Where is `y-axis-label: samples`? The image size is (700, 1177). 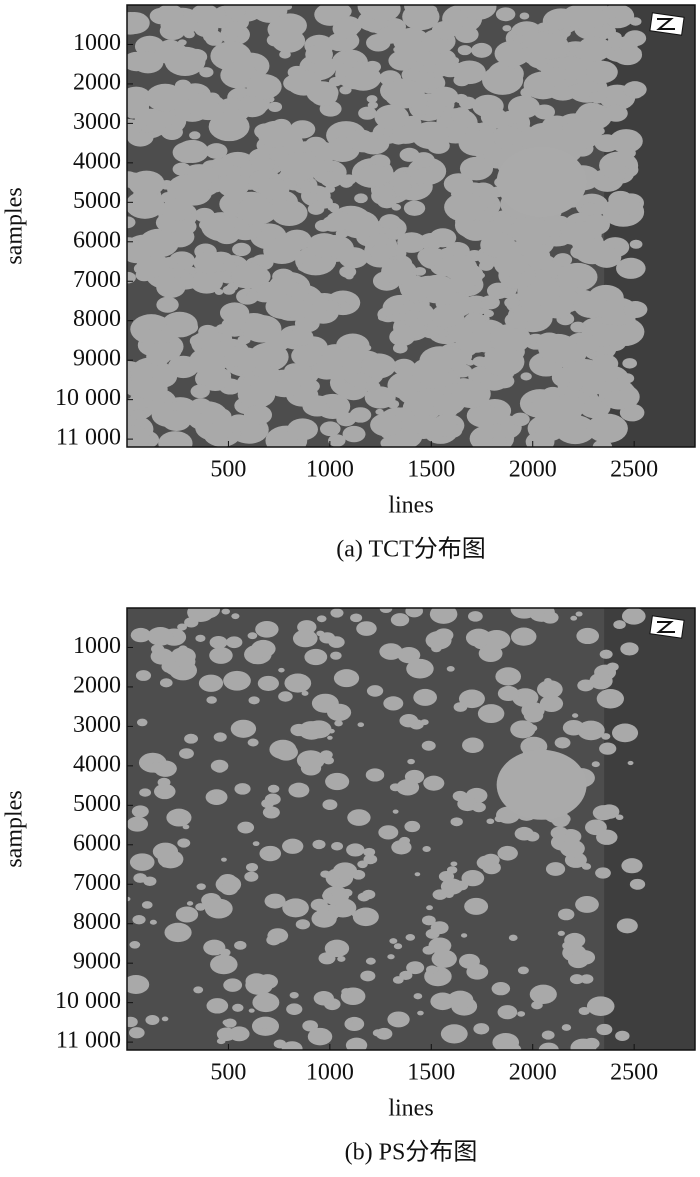 y-axis-label: samples is located at coordinates (15, 225).